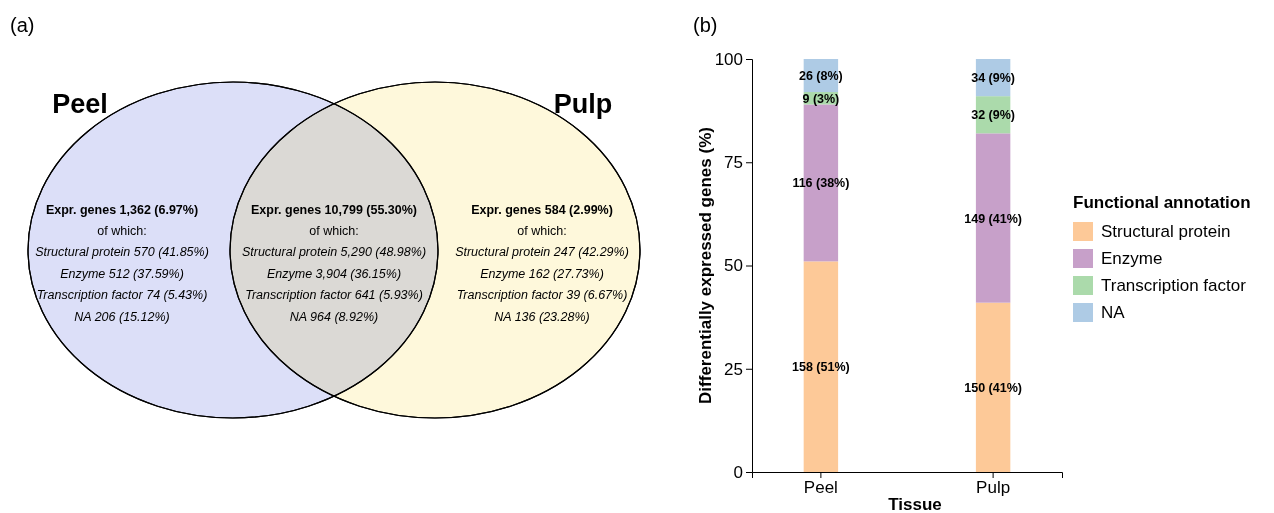 The image size is (1274, 513). Describe the element at coordinates (821, 183) in the screenshot. I see `data-label: 116 (38%)` at that location.